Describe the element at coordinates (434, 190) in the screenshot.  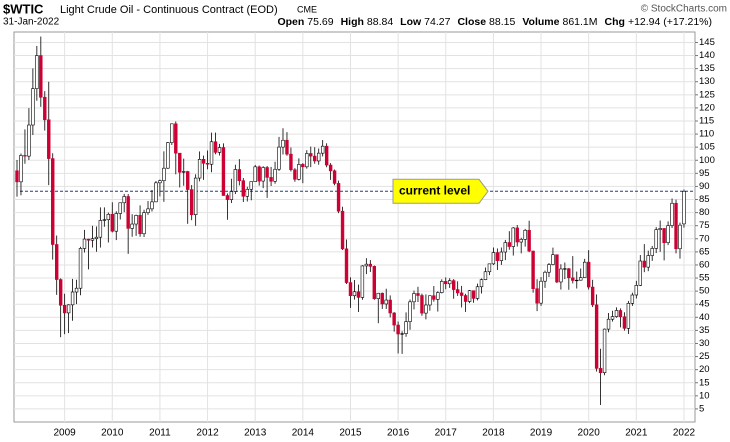
I see `annotation-label: current level` at that location.